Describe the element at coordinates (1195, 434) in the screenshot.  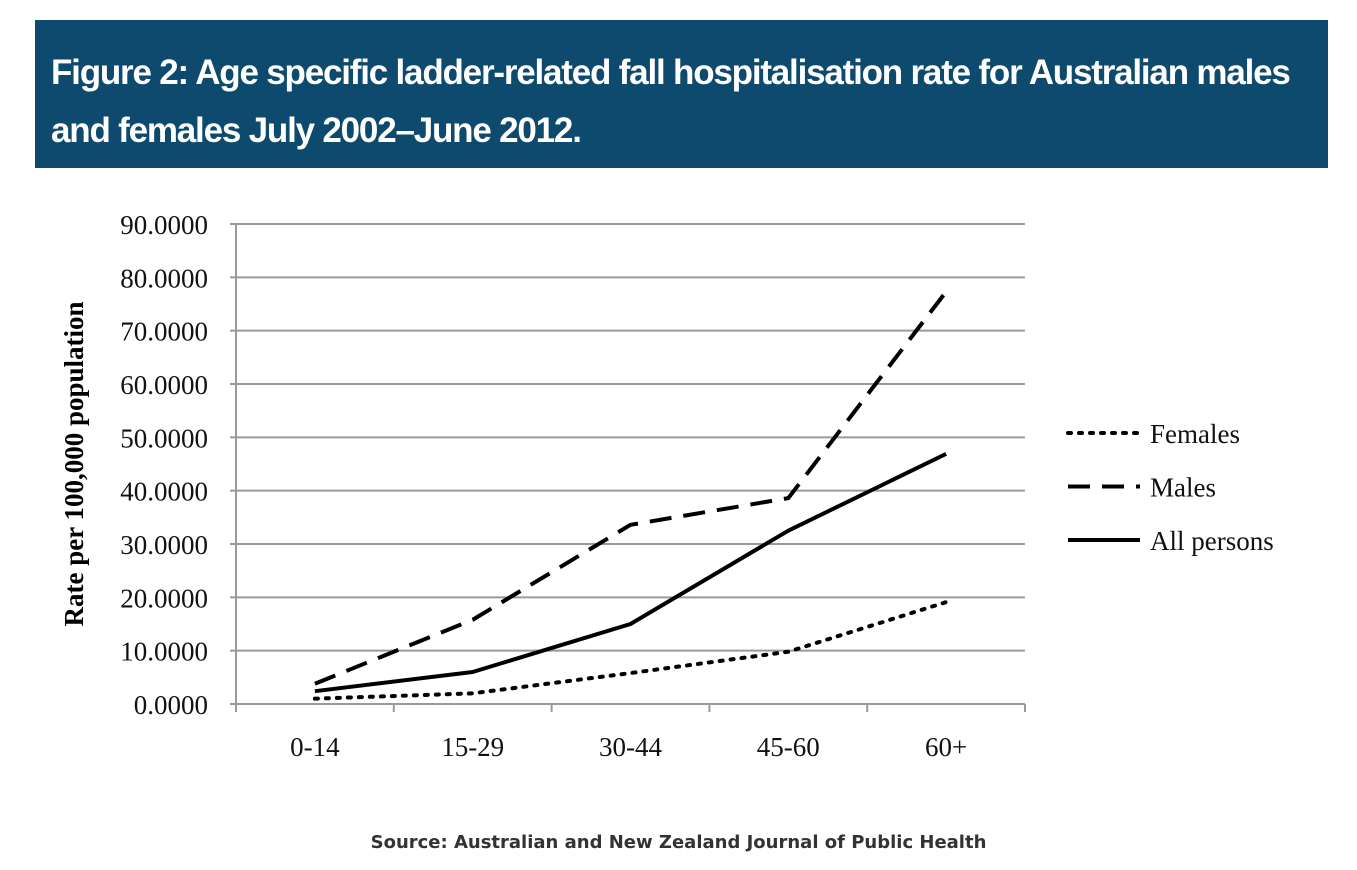
I see `legend-label: Females` at that location.